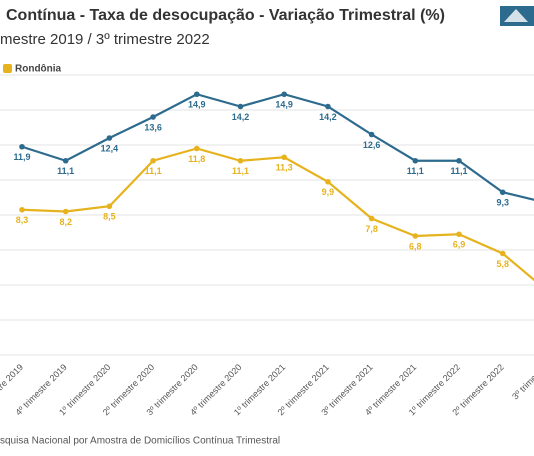 This screenshot has height=456, width=534. Describe the element at coordinates (284, 168) in the screenshot. I see `data-label: 11,3` at that location.